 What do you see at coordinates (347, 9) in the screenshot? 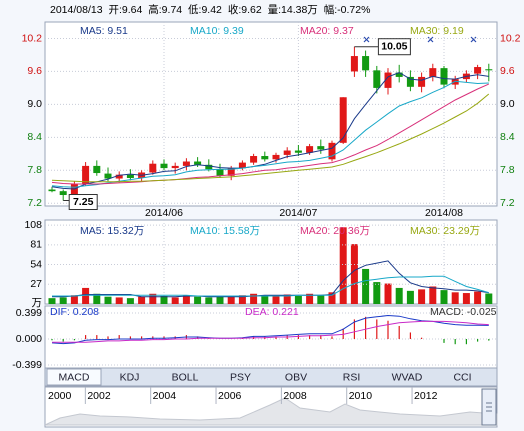
I see `header-item: 幅:-0.72%` at bounding box center [347, 9].